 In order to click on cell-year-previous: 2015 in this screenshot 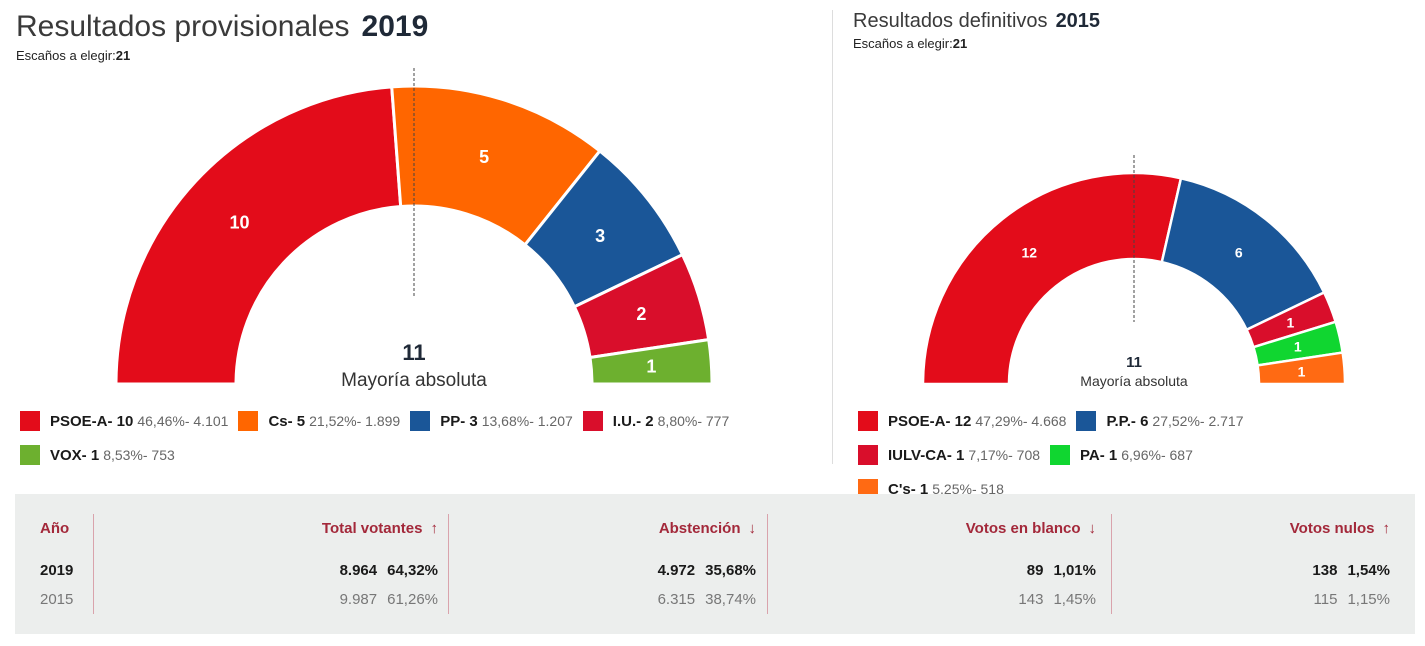, I will do `click(57, 599)`.